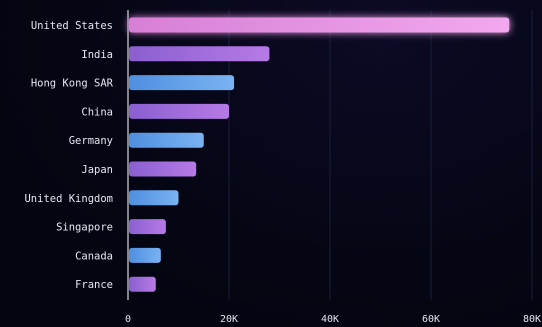 The width and height of the screenshot is (542, 327). What do you see at coordinates (182, 83) in the screenshot?
I see `bar-hong-kong-sar` at bounding box center [182, 83].